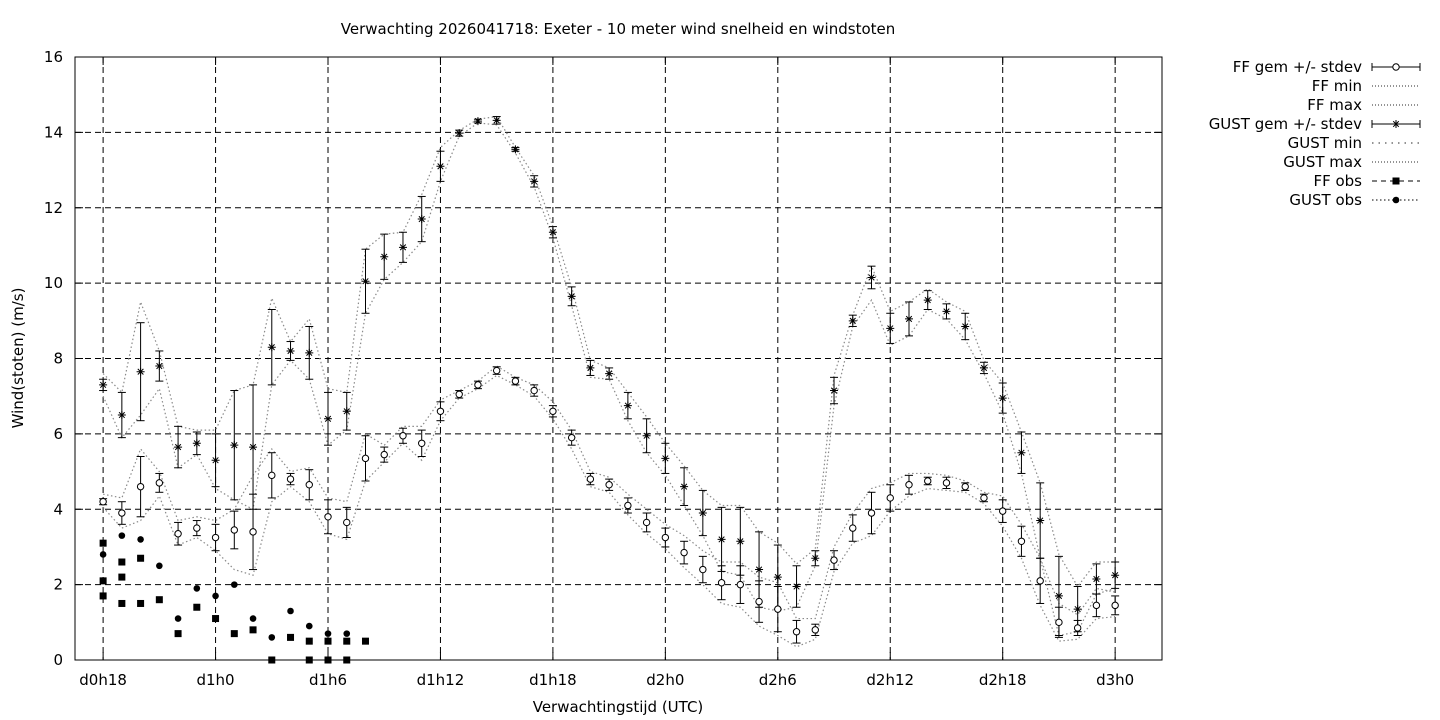 The height and width of the screenshot is (720, 1440). I want to click on x-tick-label: d0h18, so click(103, 680).